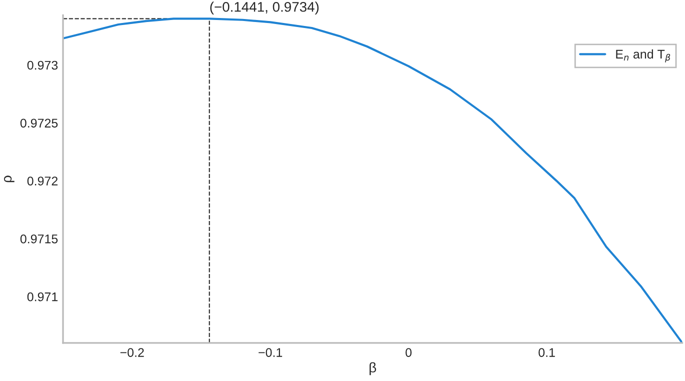 The height and width of the screenshot is (381, 685). Describe the element at coordinates (264, 8) in the screenshot. I see `annotation: (−0.1441, 0.9734)` at that location.